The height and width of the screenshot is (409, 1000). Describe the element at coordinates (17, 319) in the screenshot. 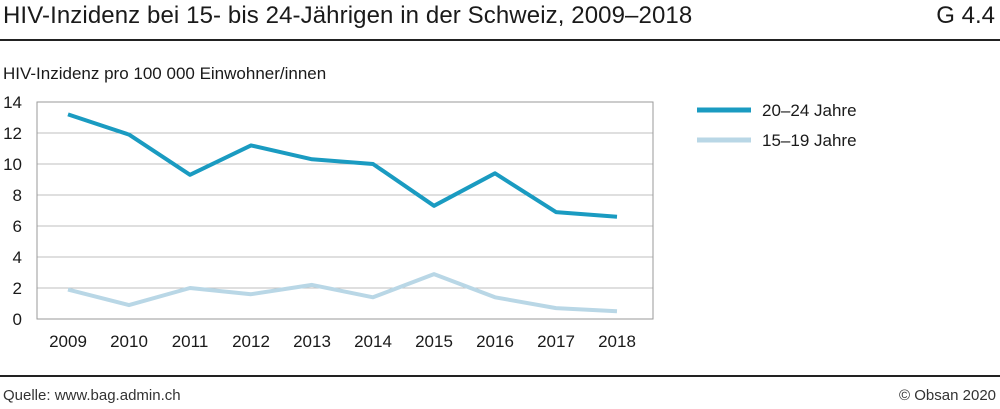

I see `y-tick-label: 0` at that location.